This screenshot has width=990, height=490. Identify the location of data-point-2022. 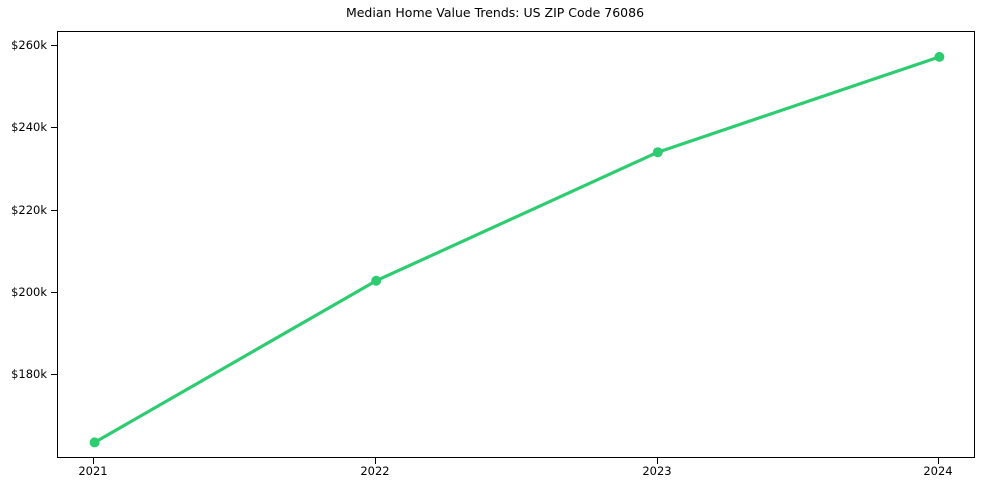
(376, 280).